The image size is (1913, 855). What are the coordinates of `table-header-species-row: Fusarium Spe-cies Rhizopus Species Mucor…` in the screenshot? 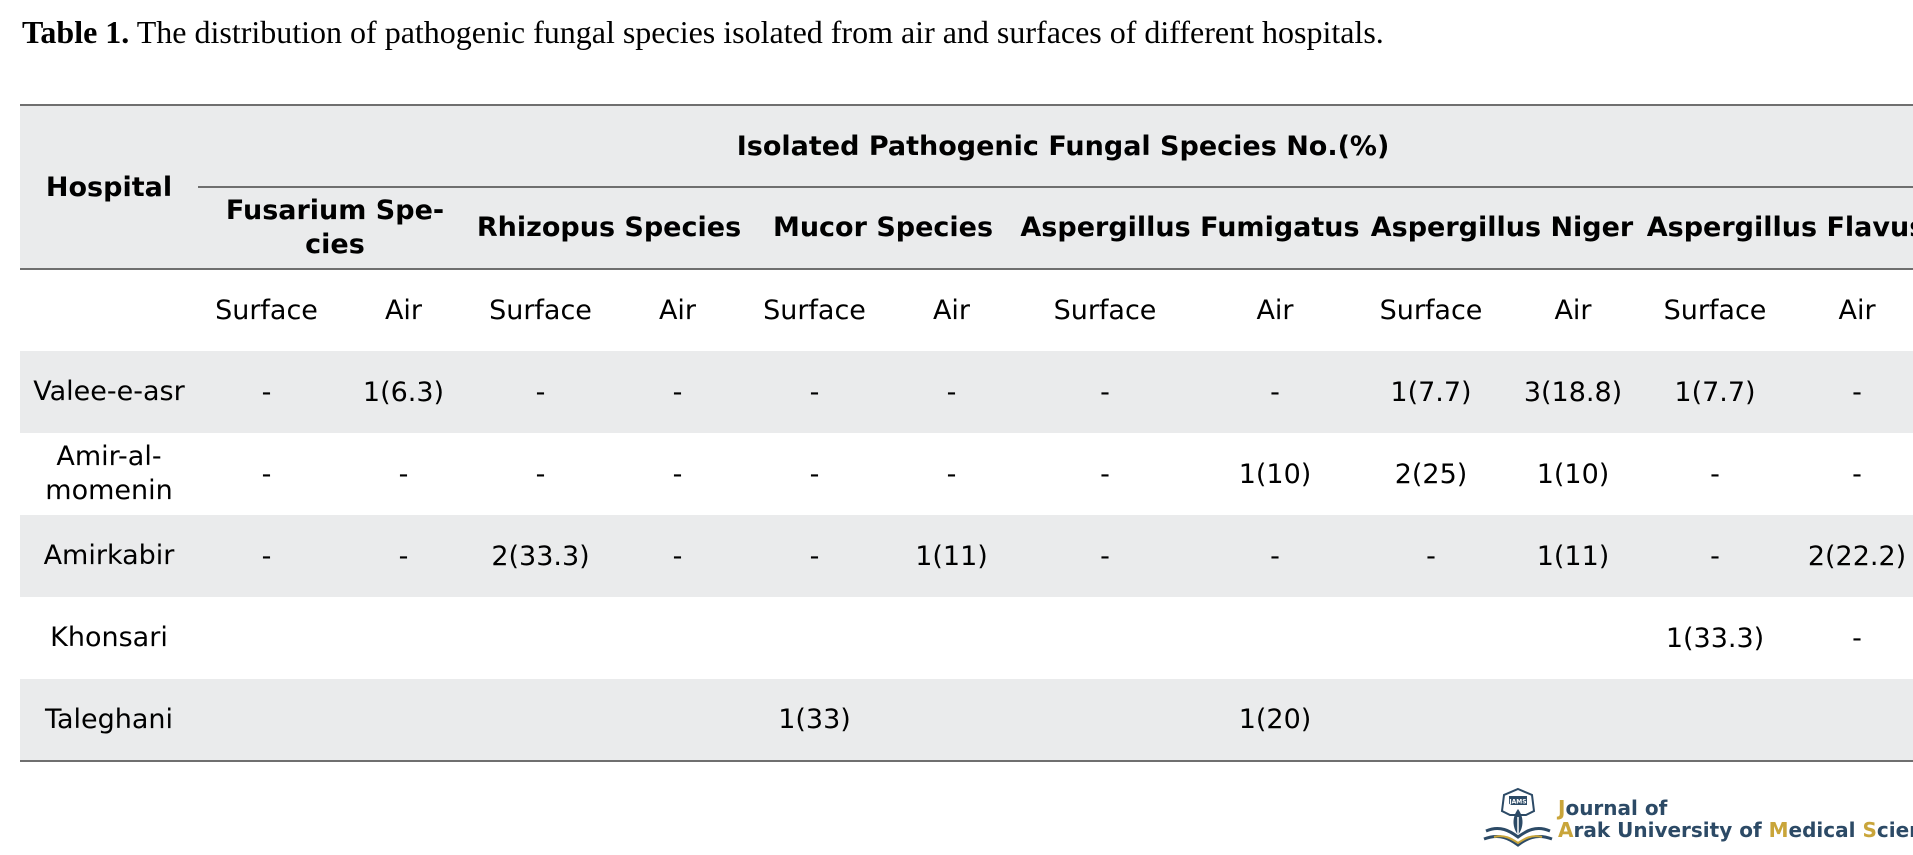 It's located at (966, 228).